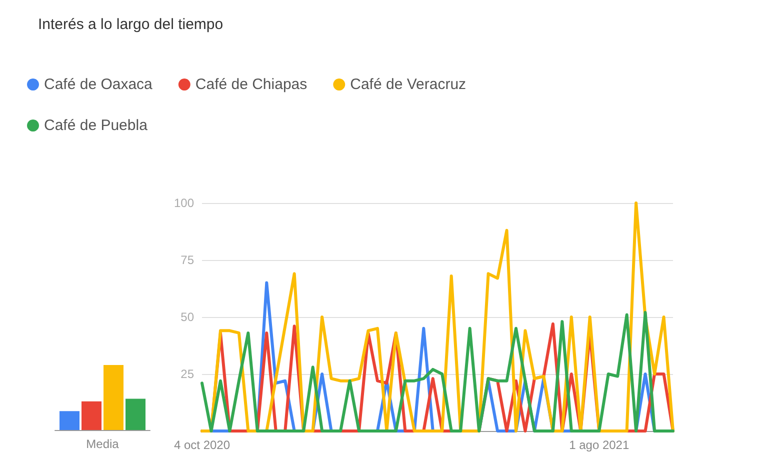 This screenshot has width=760, height=471. What do you see at coordinates (184, 203) in the screenshot?
I see `y-tick-label: 100` at bounding box center [184, 203].